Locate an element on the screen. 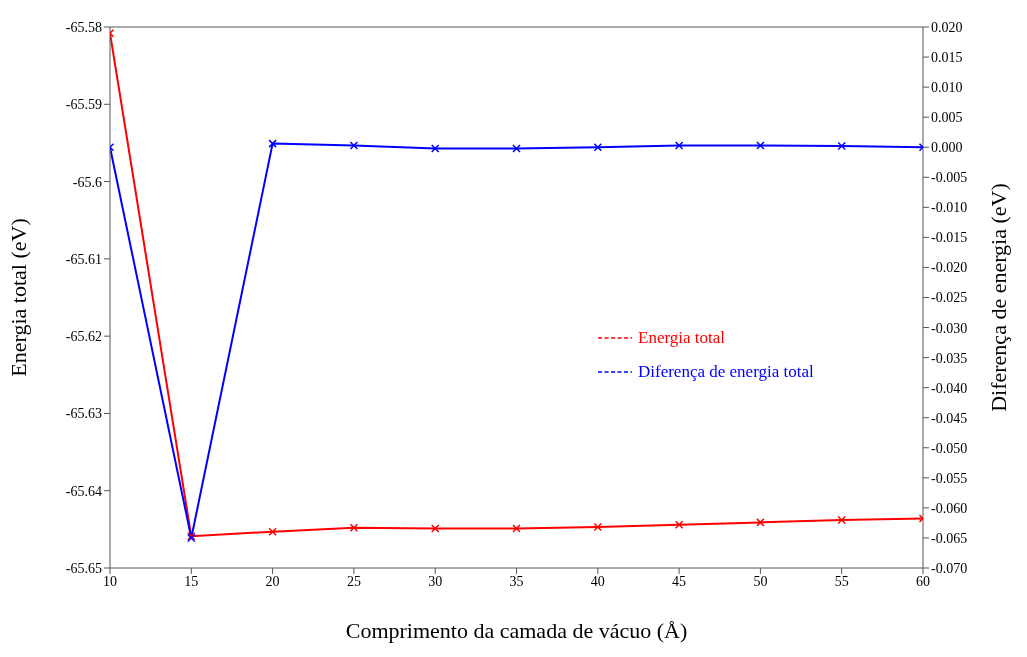 Image resolution: width=1027 pixels, height=657 pixels. y-tick-label: -65.65 is located at coordinates (83, 568).